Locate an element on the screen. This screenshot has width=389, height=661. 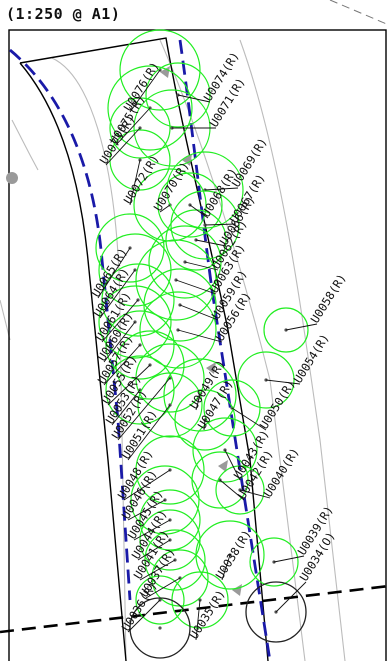
tree-canopy-u0034o is located at coordinates (276, 612).